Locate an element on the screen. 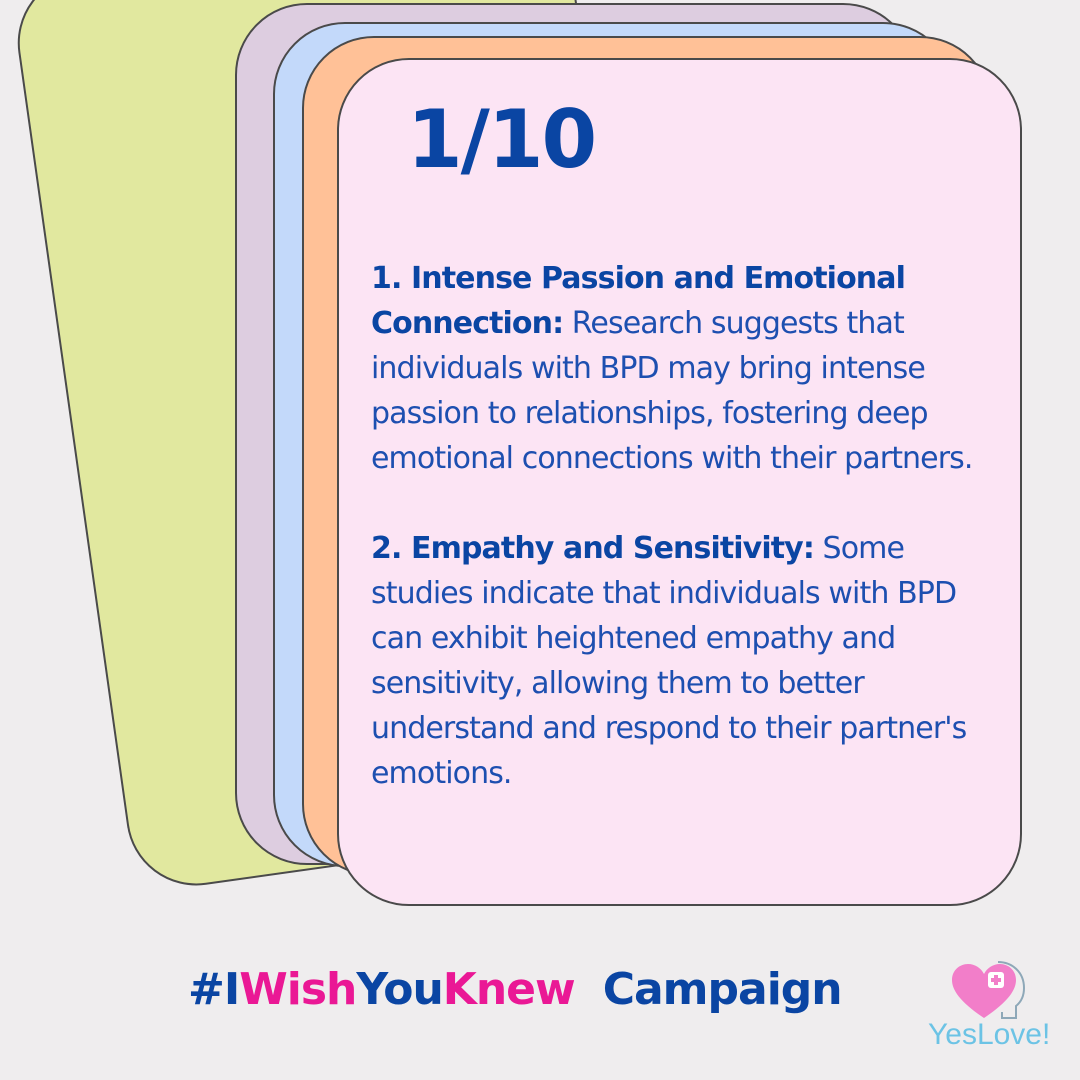  campaign-word: Campaign is located at coordinates (722, 989).